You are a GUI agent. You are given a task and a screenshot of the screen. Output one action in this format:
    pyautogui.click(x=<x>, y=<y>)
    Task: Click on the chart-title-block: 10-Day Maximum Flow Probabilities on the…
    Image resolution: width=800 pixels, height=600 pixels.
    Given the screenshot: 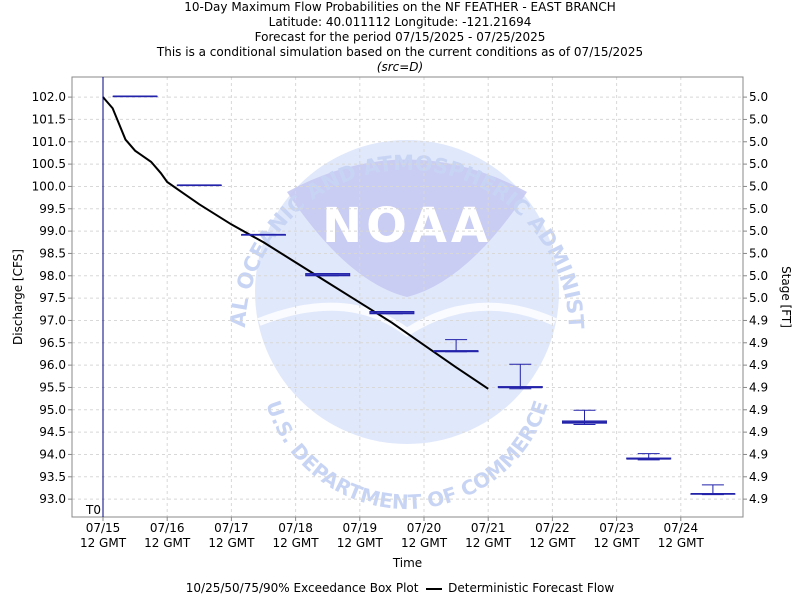 What is the action you would take?
    pyautogui.click(x=400, y=37)
    